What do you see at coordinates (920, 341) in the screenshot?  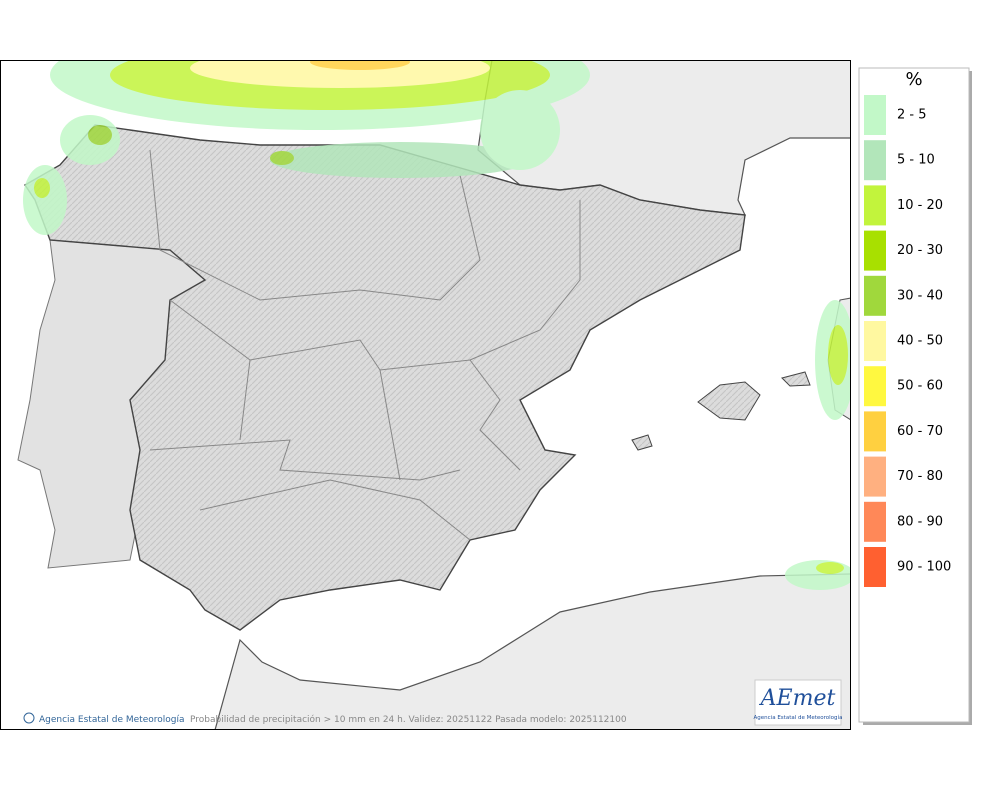 I see `legend-label: 40 - 50` at bounding box center [920, 341].